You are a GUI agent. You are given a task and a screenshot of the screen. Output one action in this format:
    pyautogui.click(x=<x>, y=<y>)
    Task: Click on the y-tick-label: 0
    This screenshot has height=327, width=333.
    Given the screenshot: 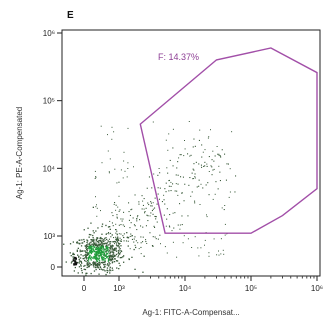 What is the action you would take?
    pyautogui.click(x=53, y=267)
    